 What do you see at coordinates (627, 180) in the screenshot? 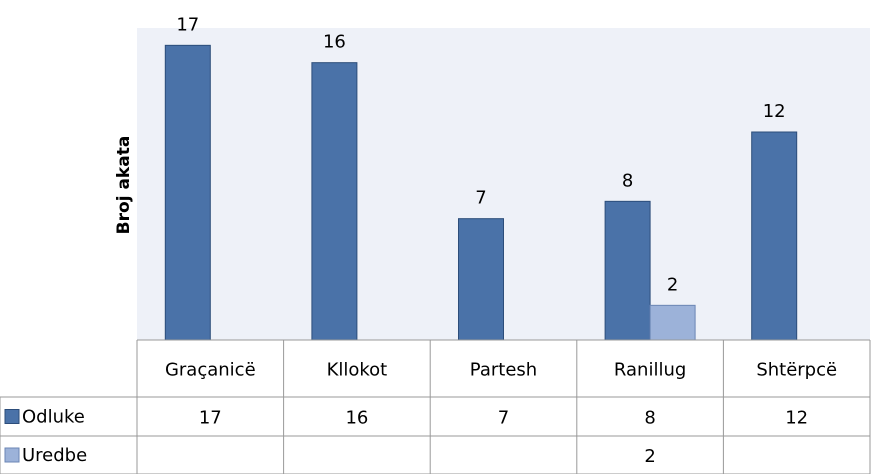
I see `data-label: 8` at bounding box center [627, 180].